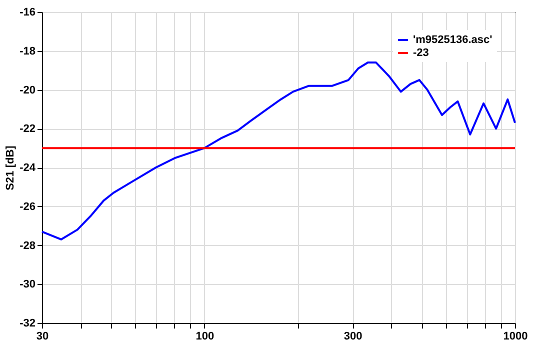 The width and height of the screenshot is (540, 345). I want to click on legend-label: -23, so click(421, 53).